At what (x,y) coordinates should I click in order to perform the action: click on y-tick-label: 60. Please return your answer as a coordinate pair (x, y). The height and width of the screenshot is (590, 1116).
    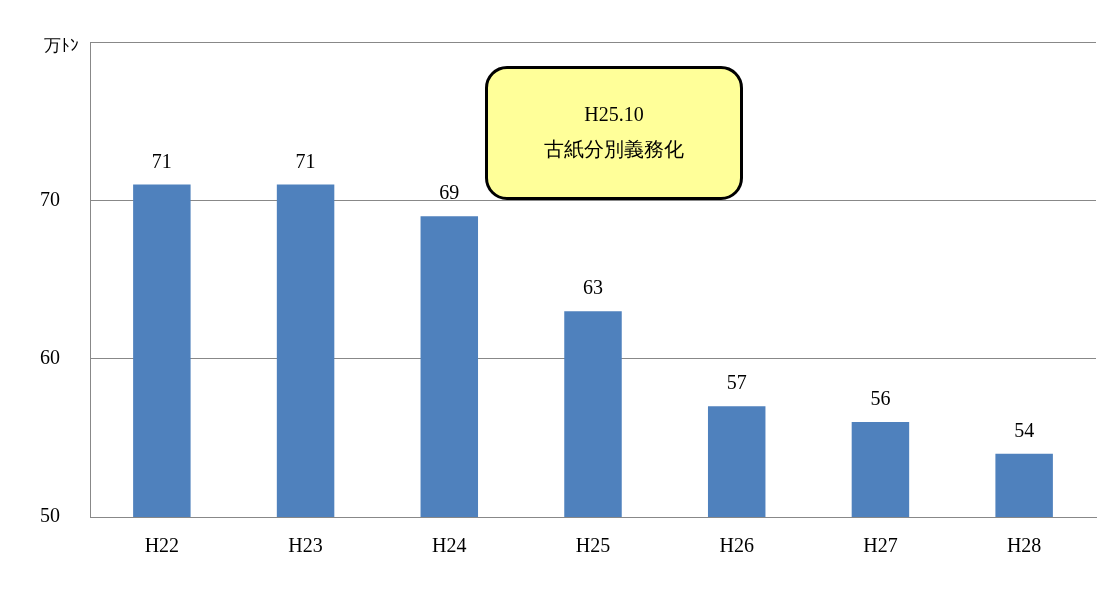
    Looking at the image, I should click on (50, 356).